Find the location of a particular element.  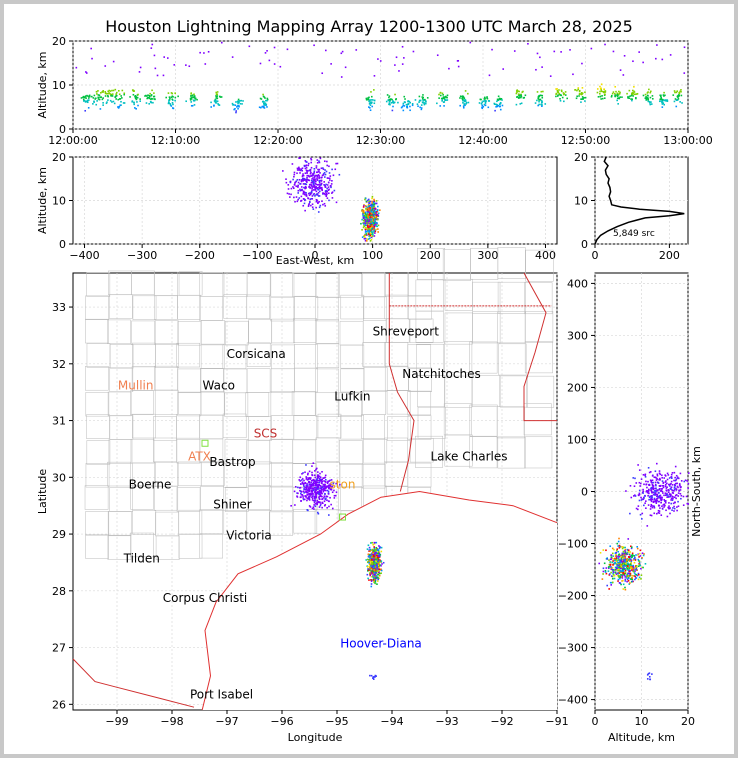

x-tick-label: −98 is located at coordinates (171, 721).